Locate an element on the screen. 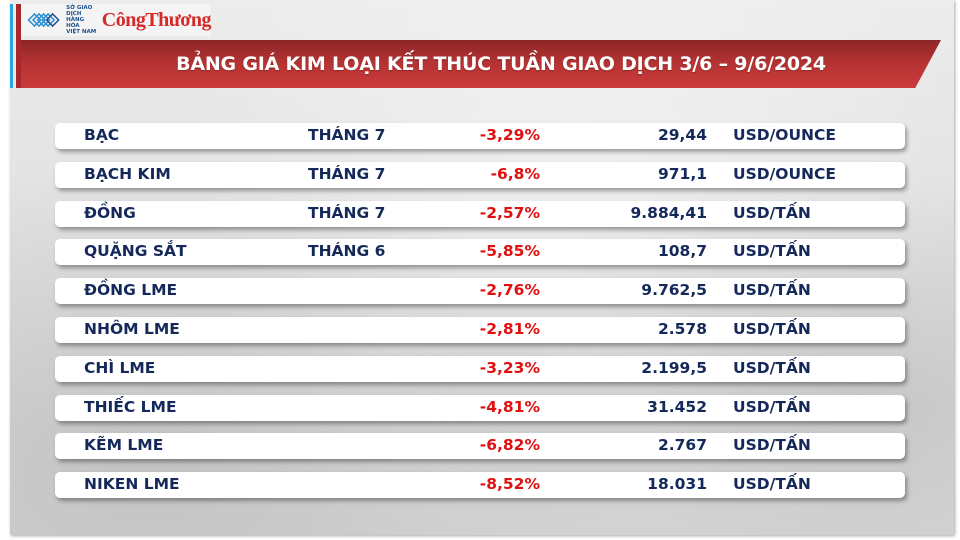 Image resolution: width=960 pixels, height=540 pixels. exchange-logo-text: SỞ GIAO DỊCH HÀNG HÓA VIỆT NAM is located at coordinates (82, 20).